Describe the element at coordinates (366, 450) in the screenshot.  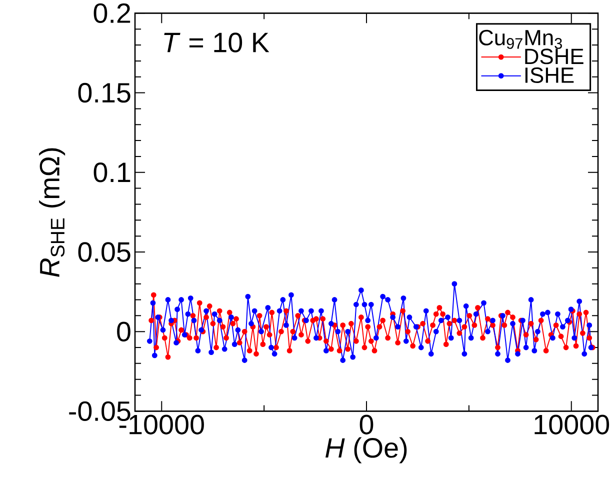
I see `x-axis-title: H (Oe)` at that location.